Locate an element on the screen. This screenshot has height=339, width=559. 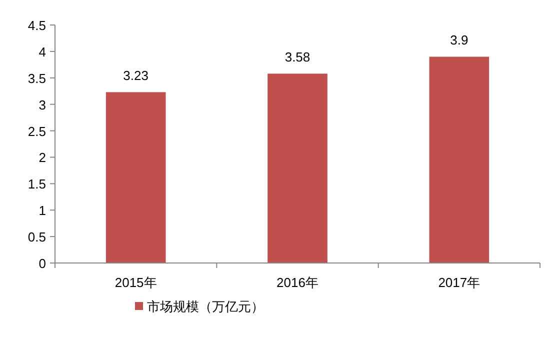
y-tick-label: 0.5 is located at coordinates (37, 237).